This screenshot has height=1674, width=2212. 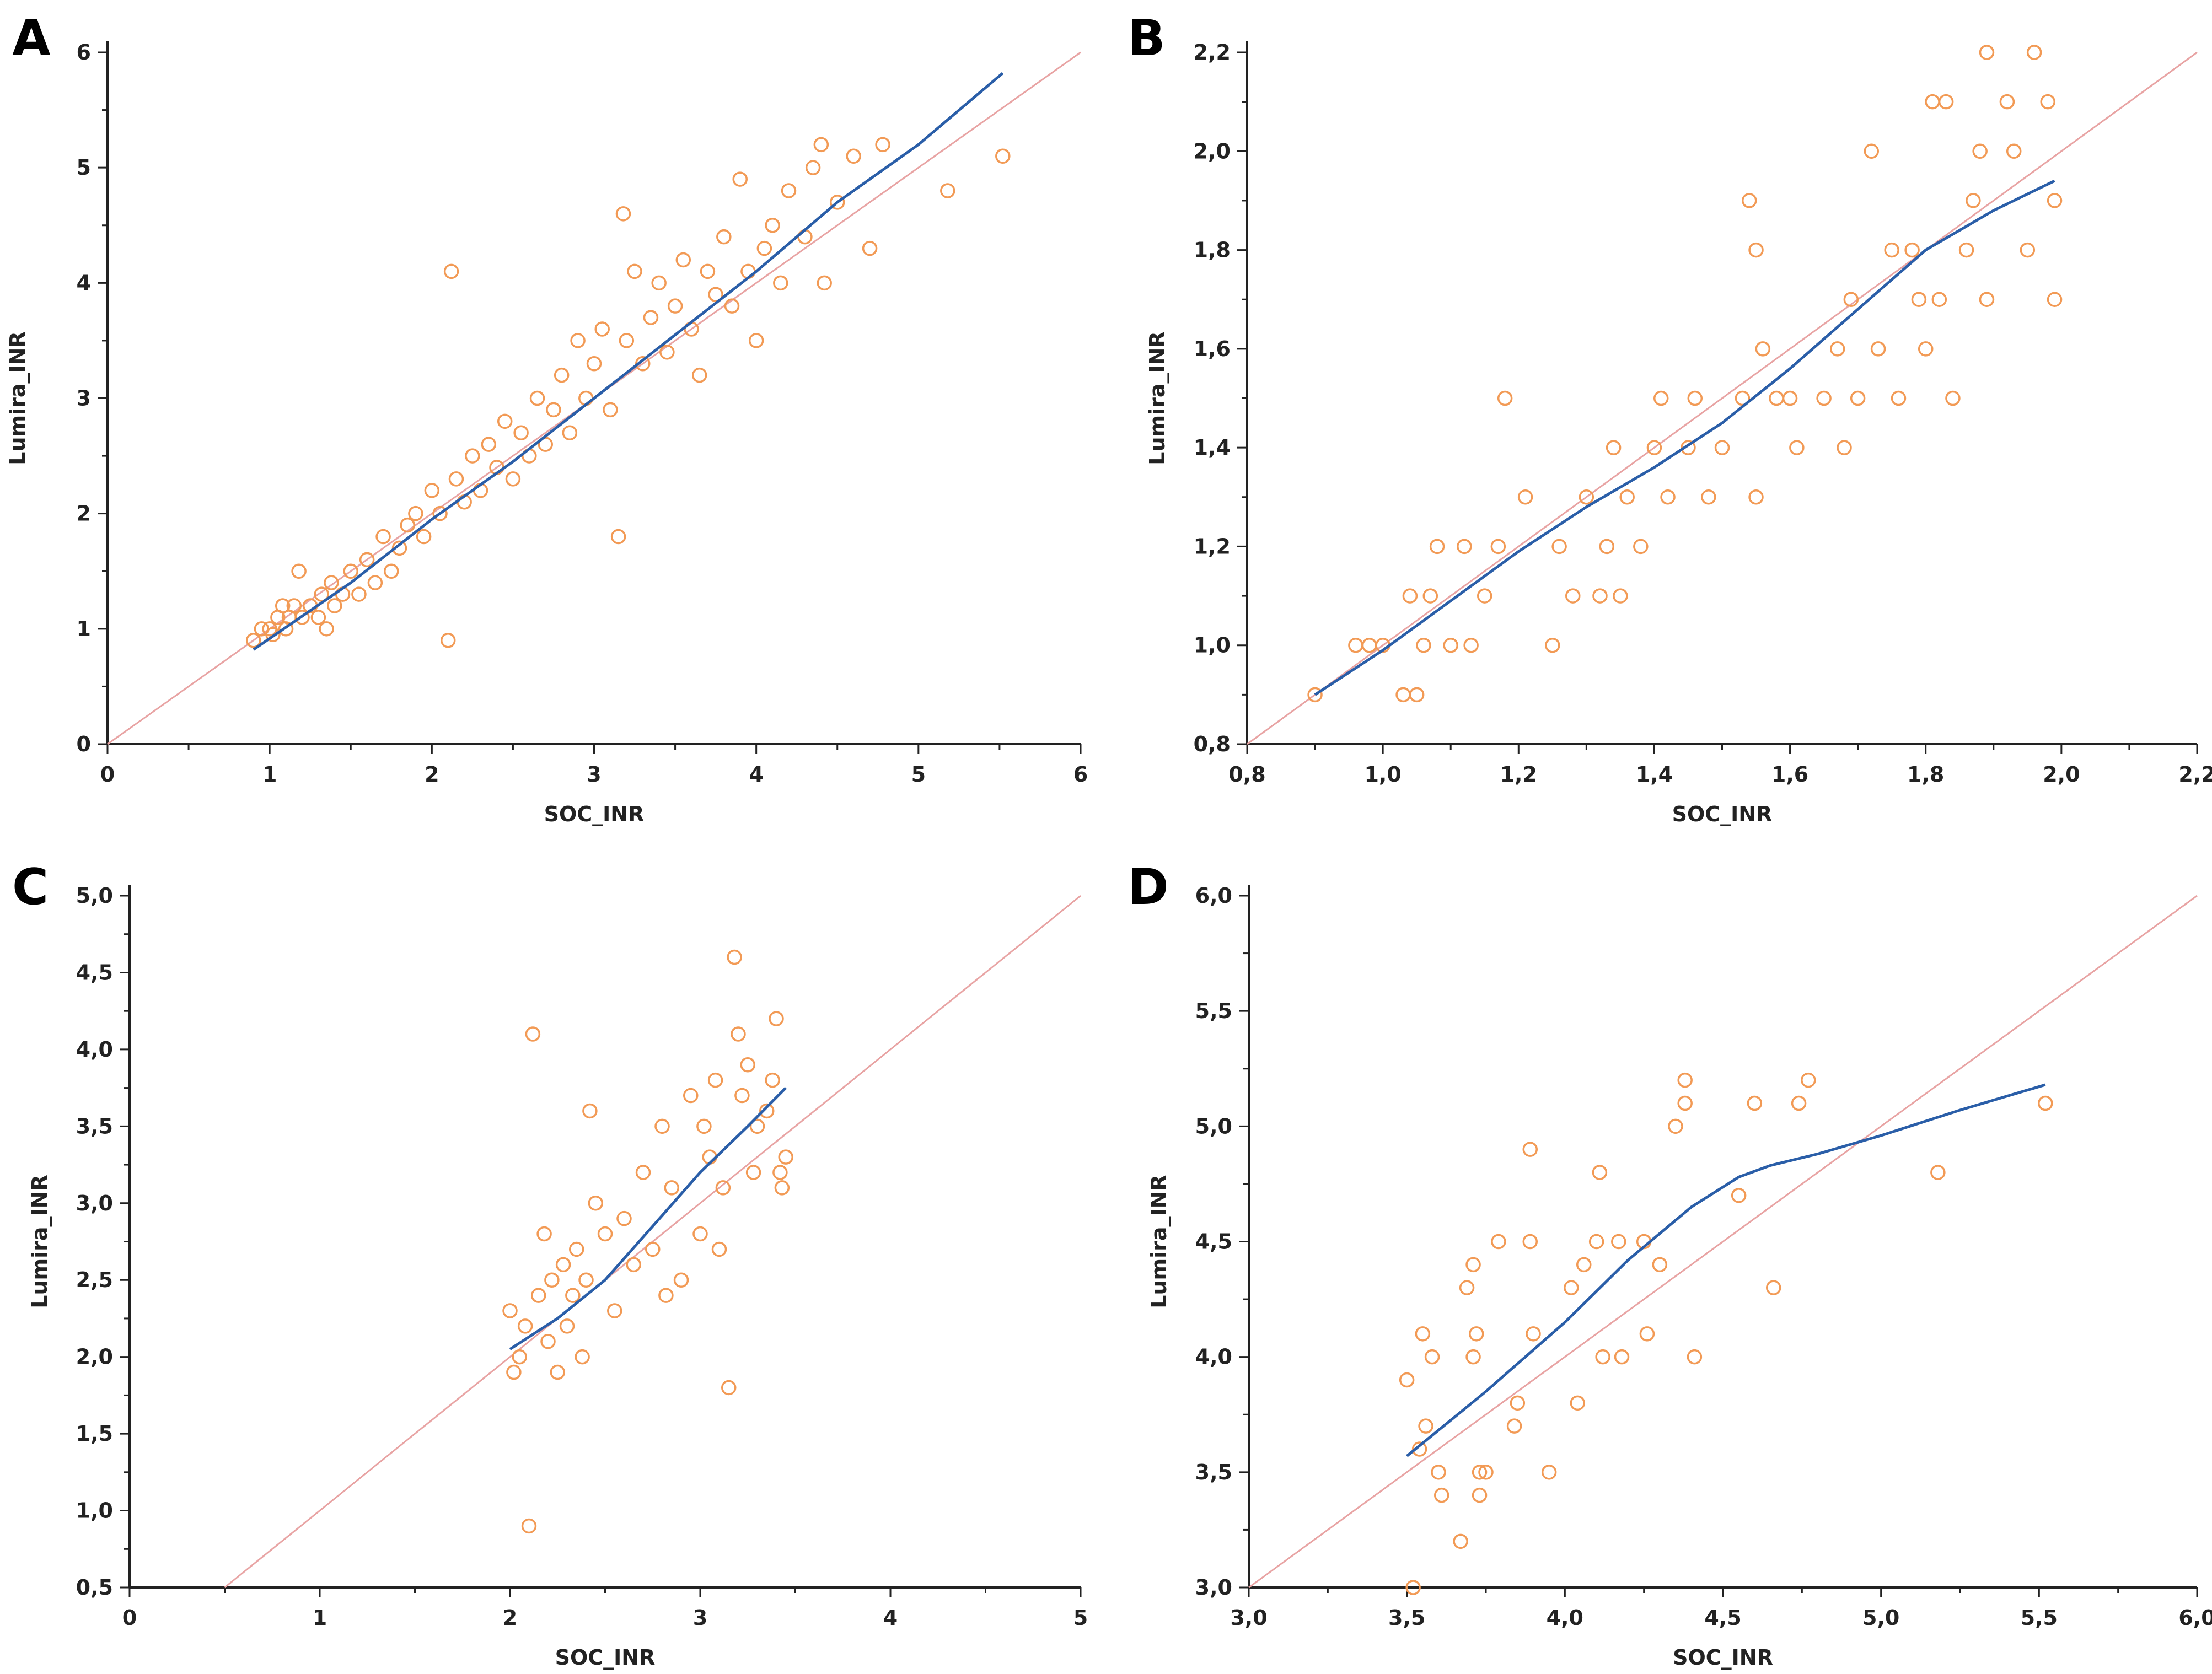 I want to click on panel-b-x-tick-label: 0,8, so click(x=1246, y=774).